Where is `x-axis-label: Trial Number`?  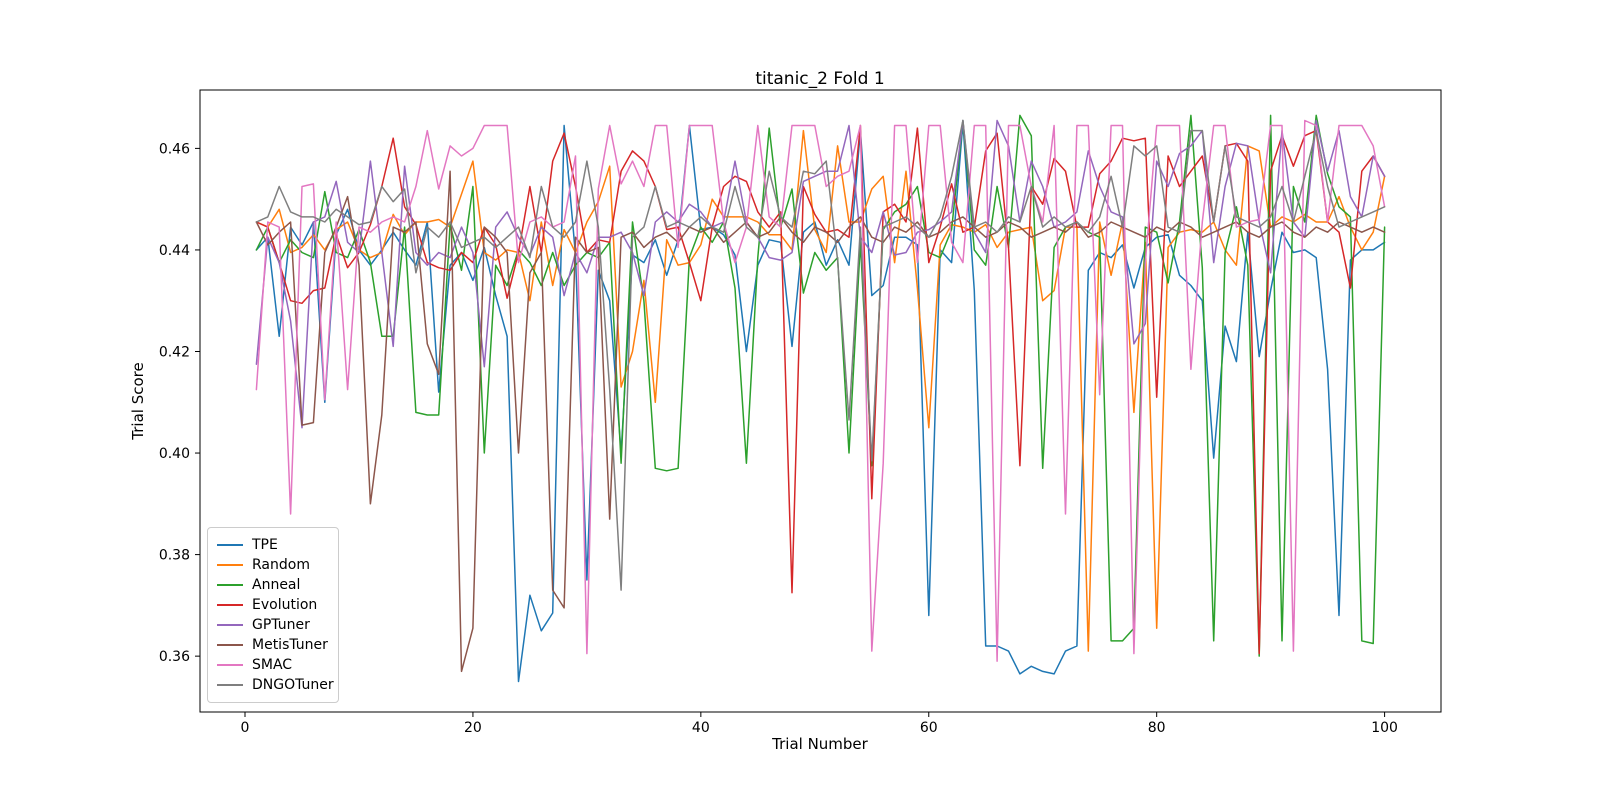 x-axis-label: Trial Number is located at coordinates (820, 744).